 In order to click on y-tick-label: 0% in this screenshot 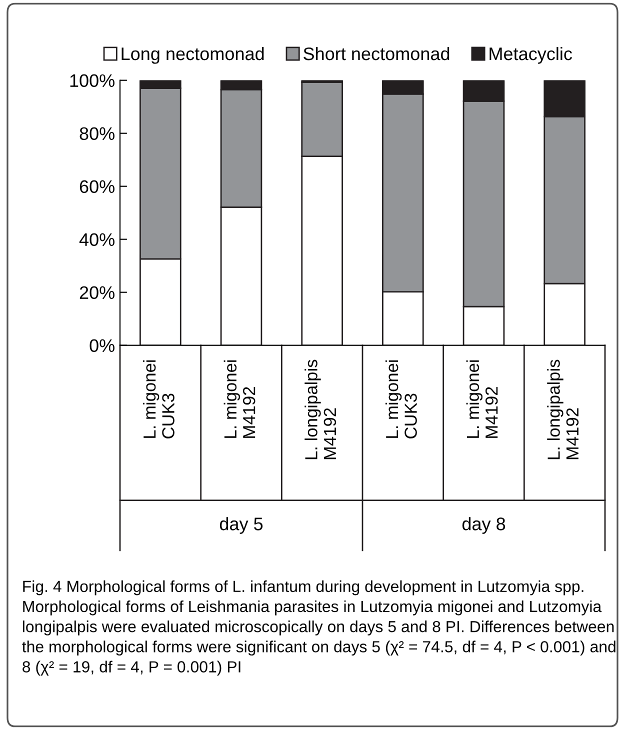, I will do `click(102, 345)`.